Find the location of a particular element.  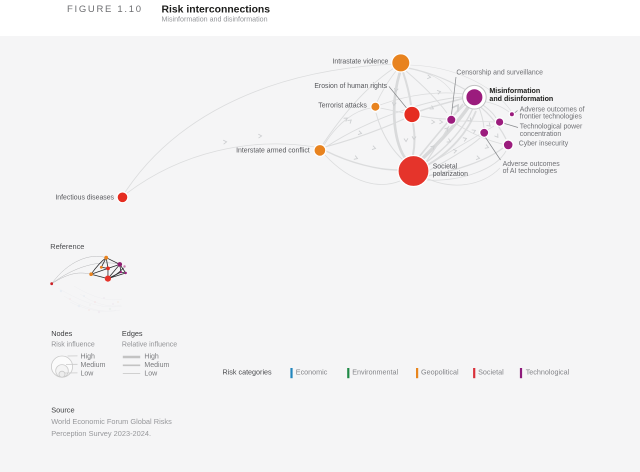

svg-text: Perception Survey 2023-2024. is located at coordinates (101, 433).